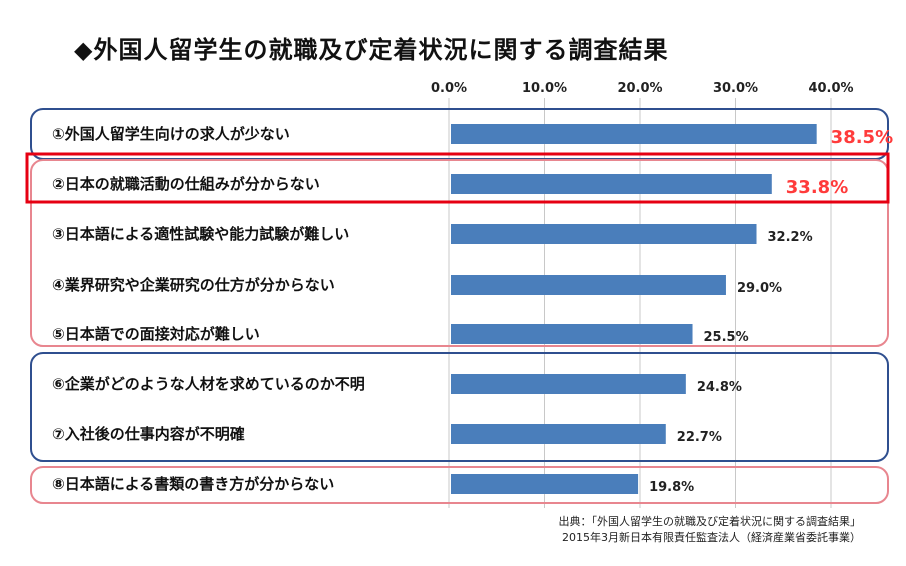 This screenshot has height=566, width=906. I want to click on selection-highlight-box, so click(457, 178).